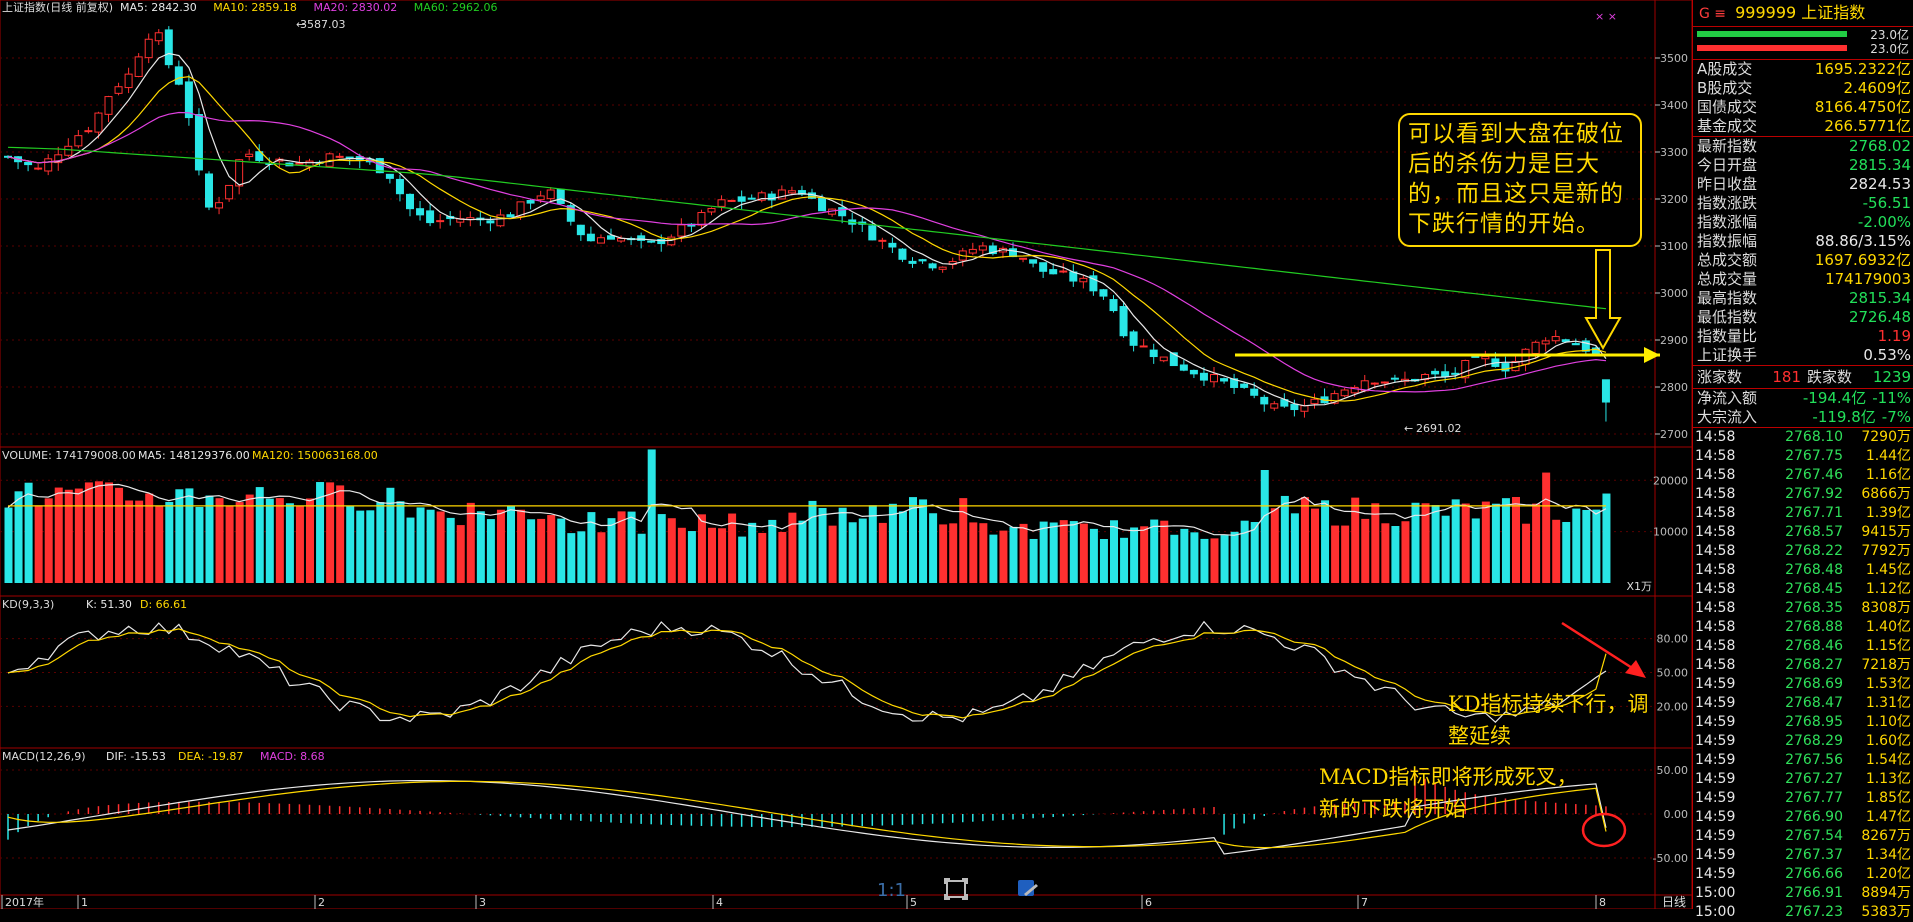 This screenshot has height=922, width=1913. What do you see at coordinates (1814, 665) in the screenshot?
I see `tick-price: 2768.27` at bounding box center [1814, 665].